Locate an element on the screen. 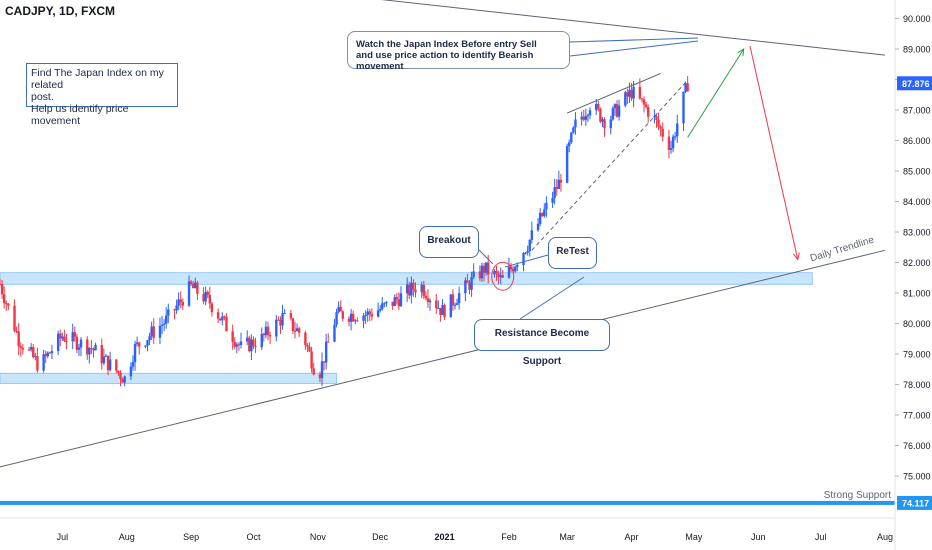 The height and width of the screenshot is (550, 932). y-tick-label: 81.000 is located at coordinates (917, 294).